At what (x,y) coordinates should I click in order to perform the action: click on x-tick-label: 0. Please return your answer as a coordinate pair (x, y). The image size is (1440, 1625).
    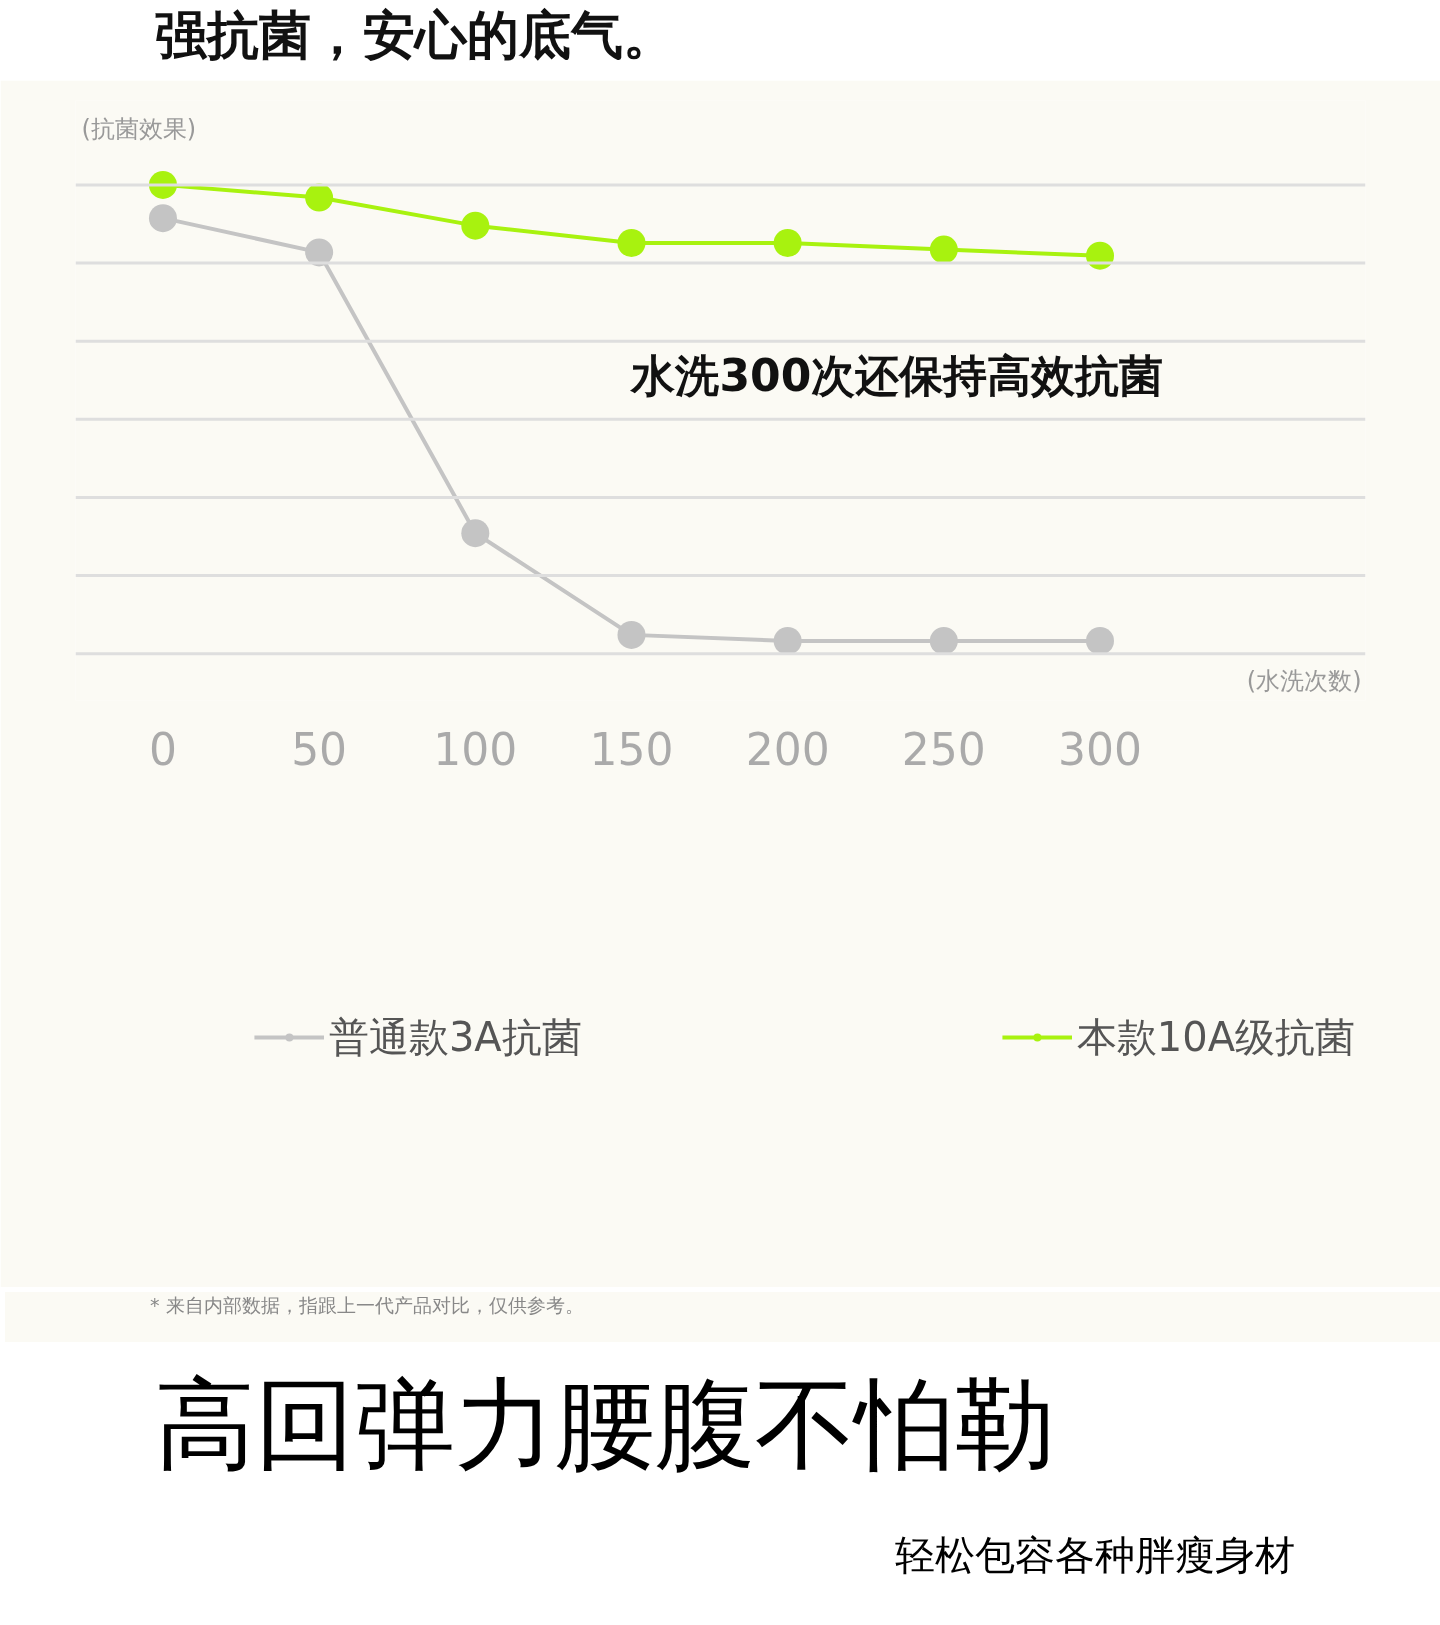
    Looking at the image, I should click on (162, 749).